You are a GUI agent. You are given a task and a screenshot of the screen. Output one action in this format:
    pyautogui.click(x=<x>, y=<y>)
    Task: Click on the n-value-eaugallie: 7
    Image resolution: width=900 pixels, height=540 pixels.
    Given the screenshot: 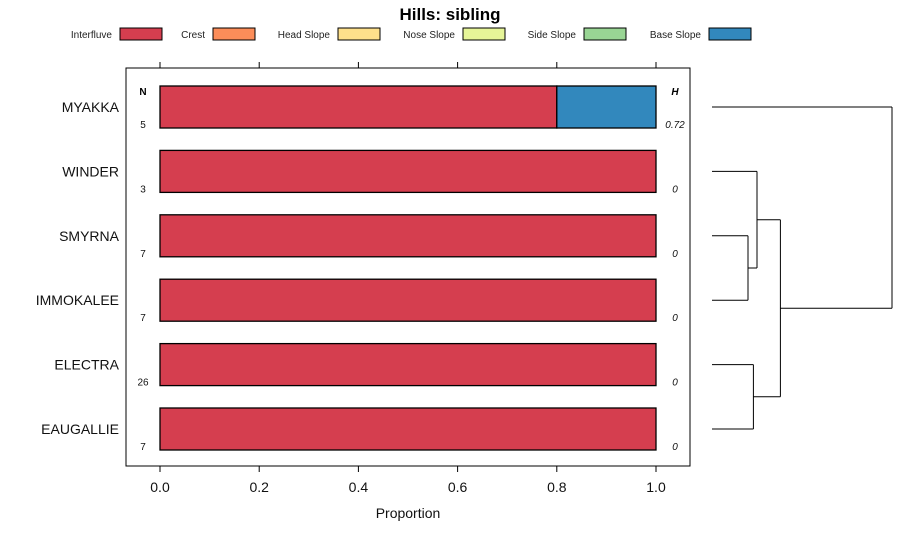 What is the action you would take?
    pyautogui.click(x=143, y=447)
    